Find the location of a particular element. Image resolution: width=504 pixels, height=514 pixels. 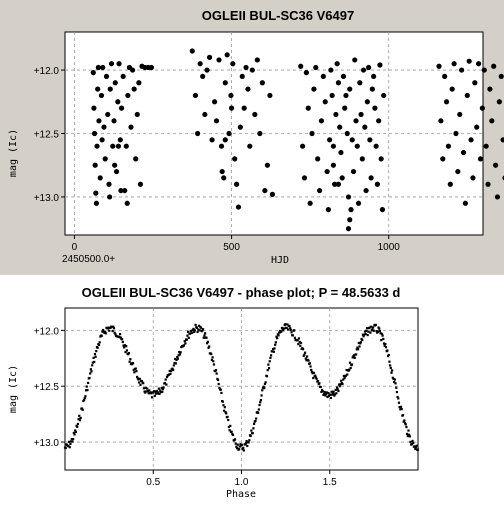

phase-plot-x-tick-label: 1.5 is located at coordinates (330, 482).